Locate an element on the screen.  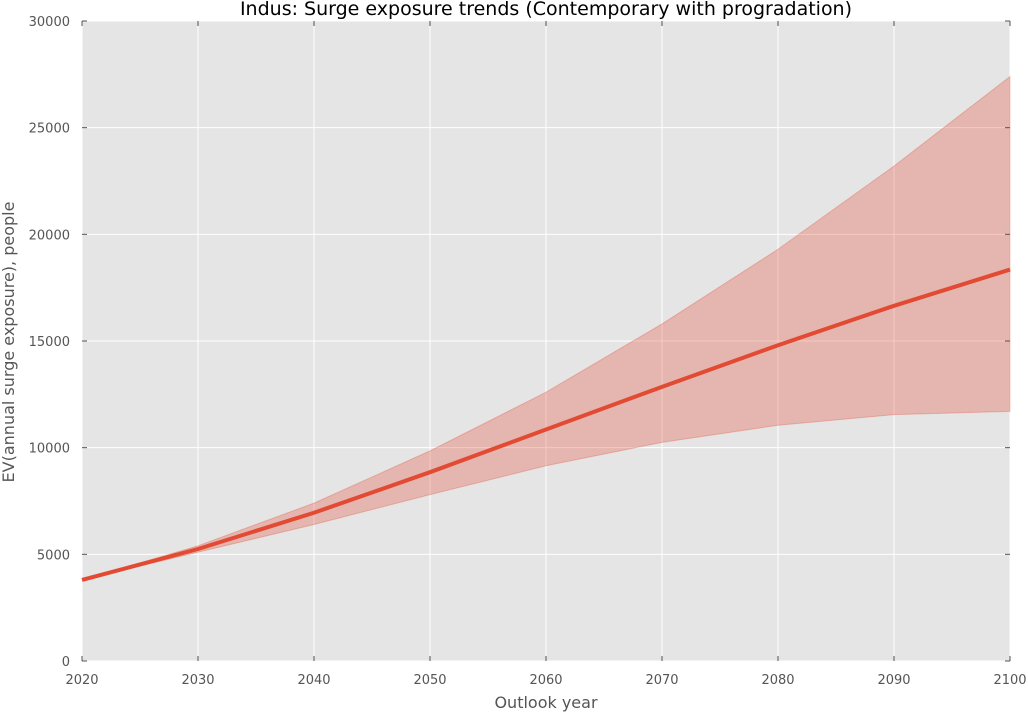
y-tick-label: 10000 is located at coordinates (49, 449).